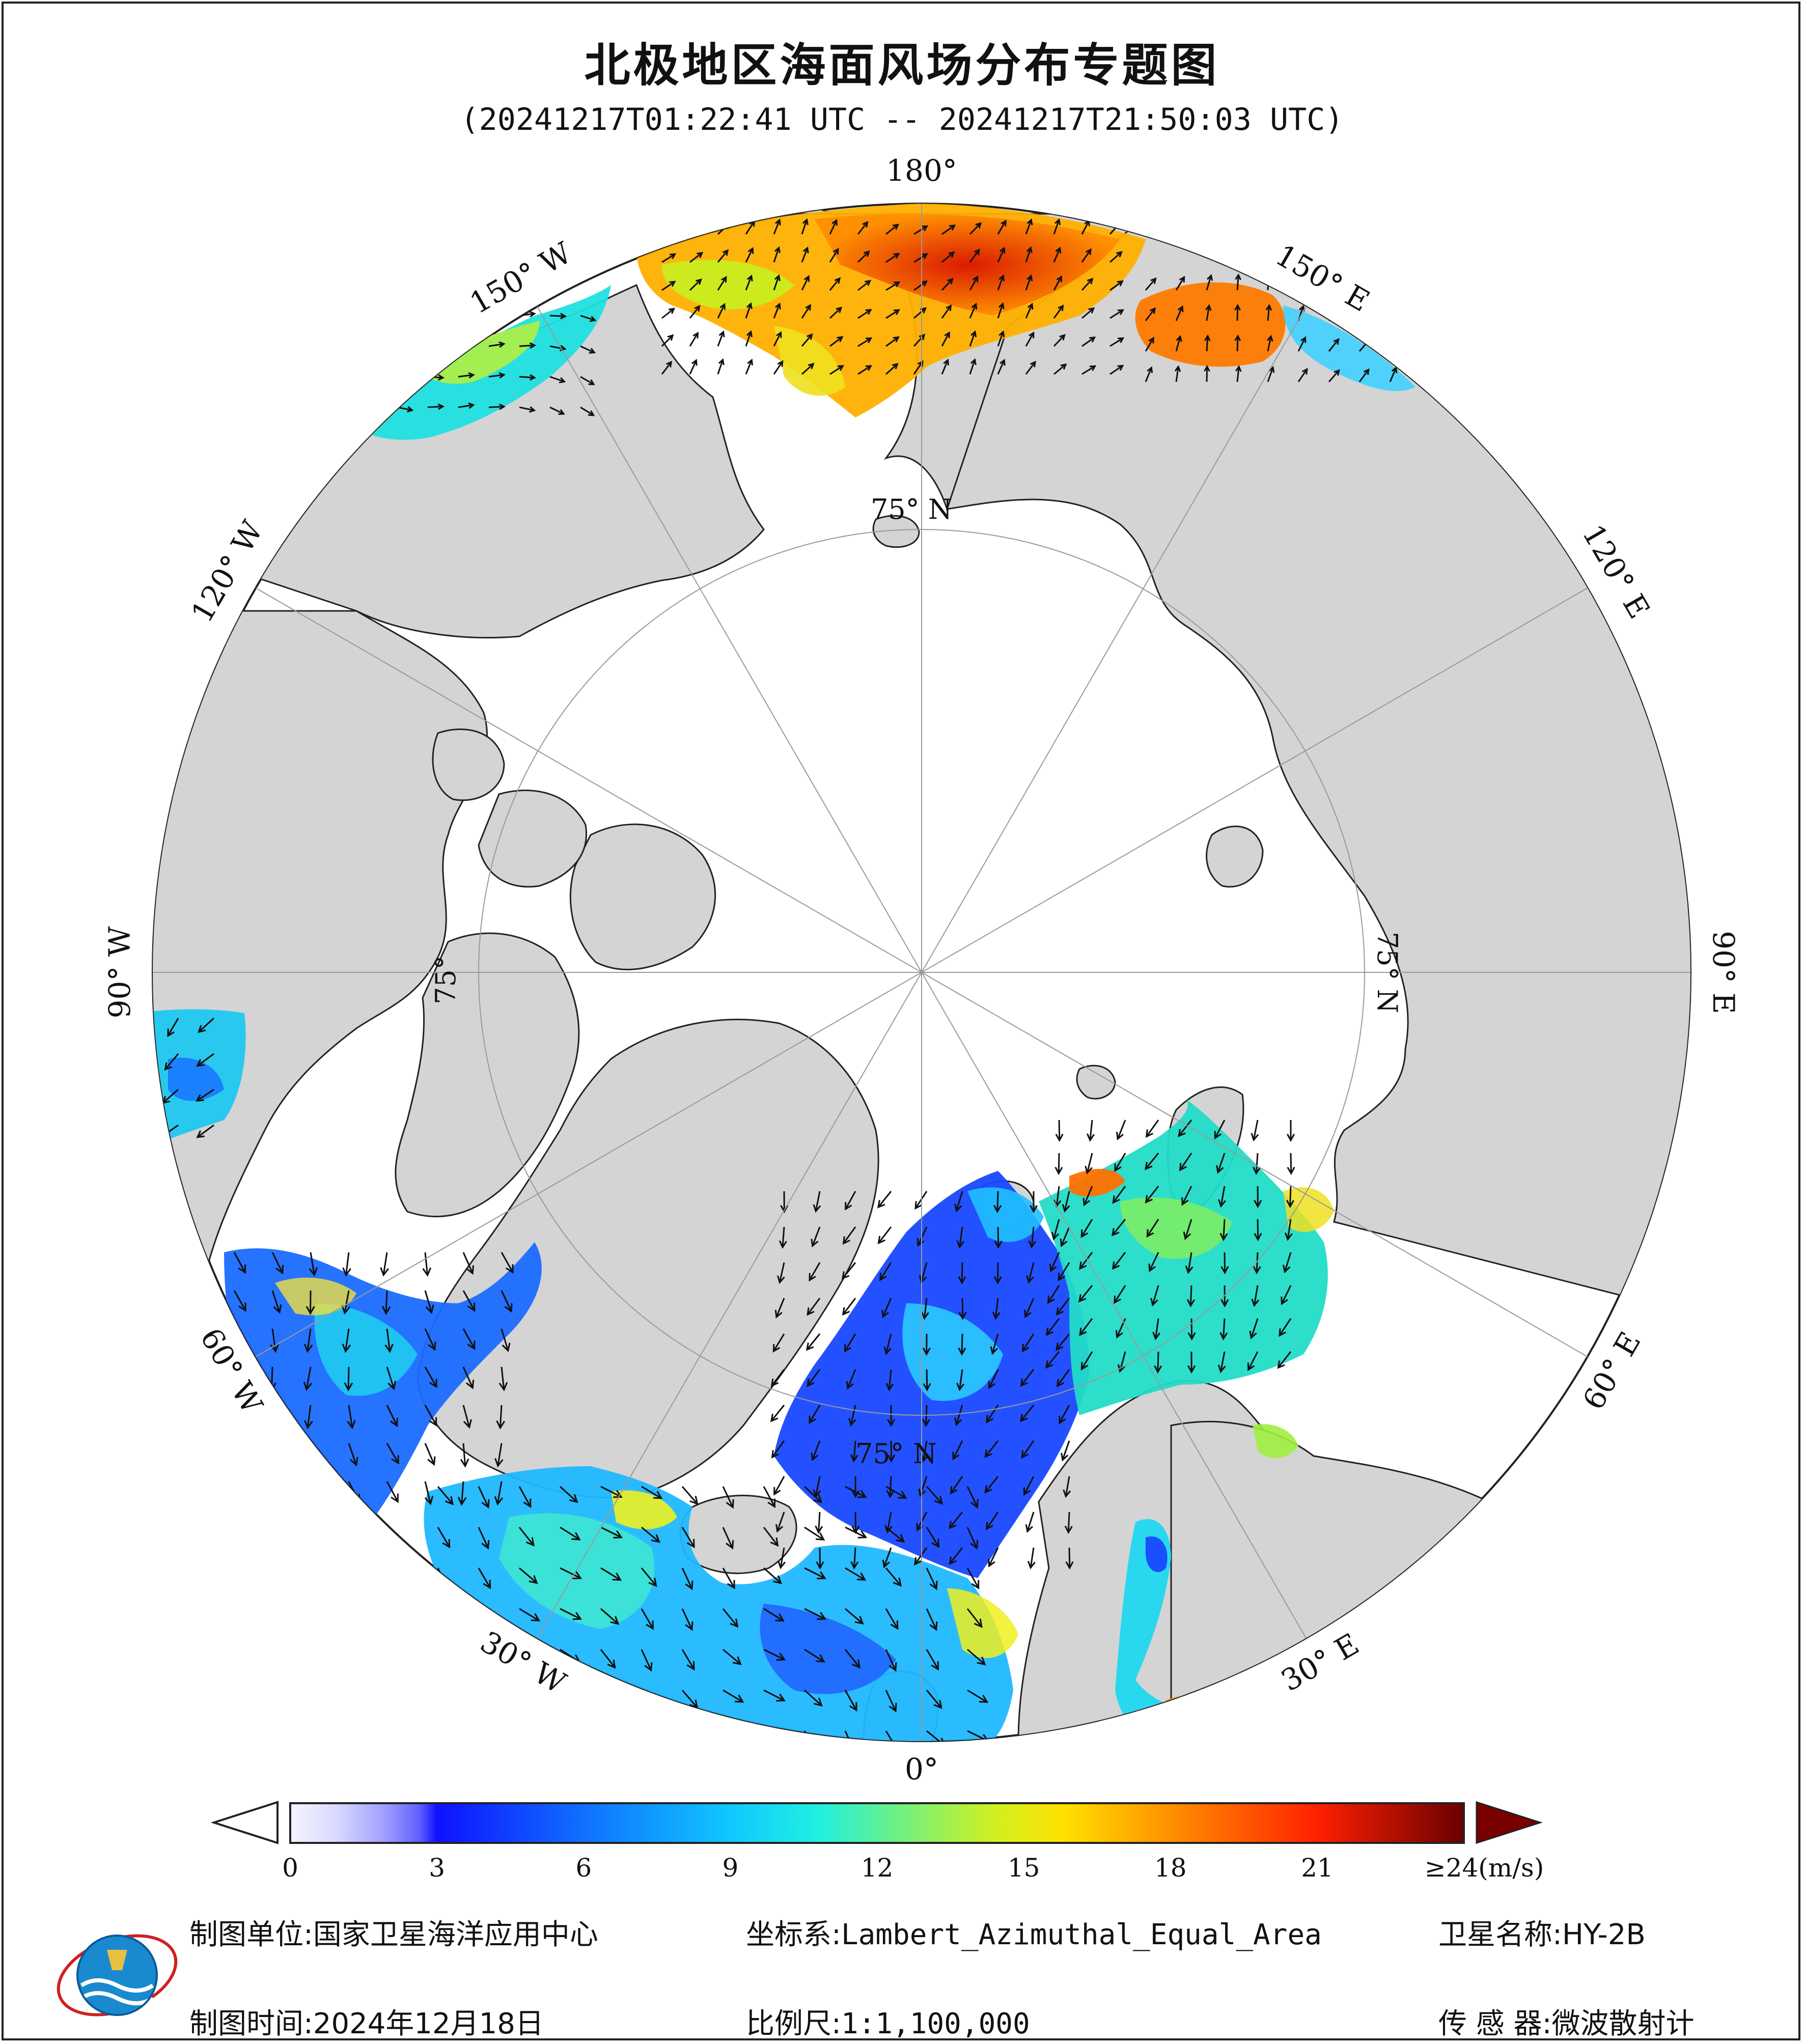 Image resolution: width=1804 pixels, height=2044 pixels. Describe the element at coordinates (1210, 324) in the screenshot. I see `wind-patch-okhotsk` at that location.